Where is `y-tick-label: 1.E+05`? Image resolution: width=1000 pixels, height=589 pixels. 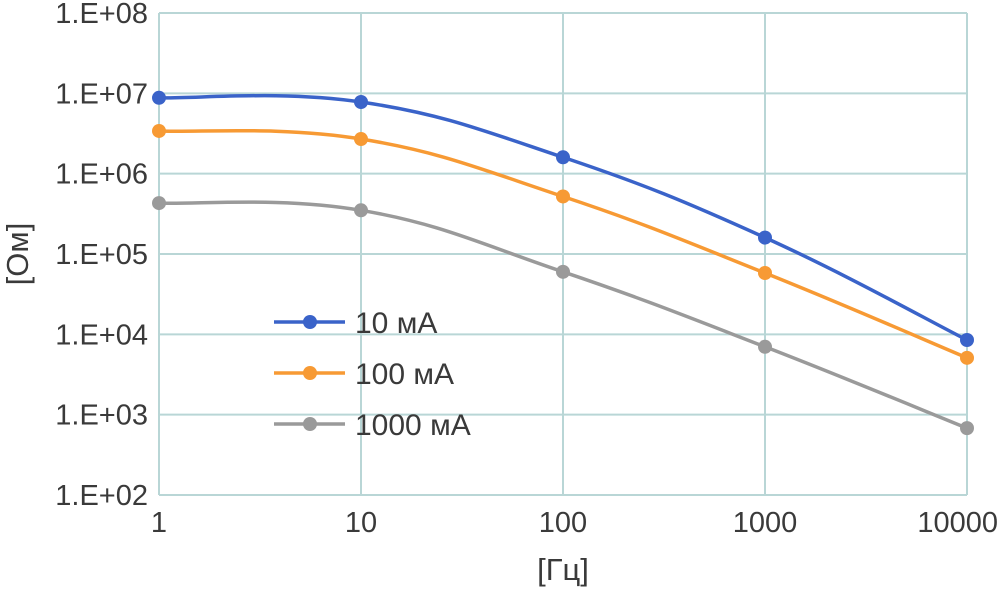 y-tick-label: 1.E+05 is located at coordinates (101, 255).